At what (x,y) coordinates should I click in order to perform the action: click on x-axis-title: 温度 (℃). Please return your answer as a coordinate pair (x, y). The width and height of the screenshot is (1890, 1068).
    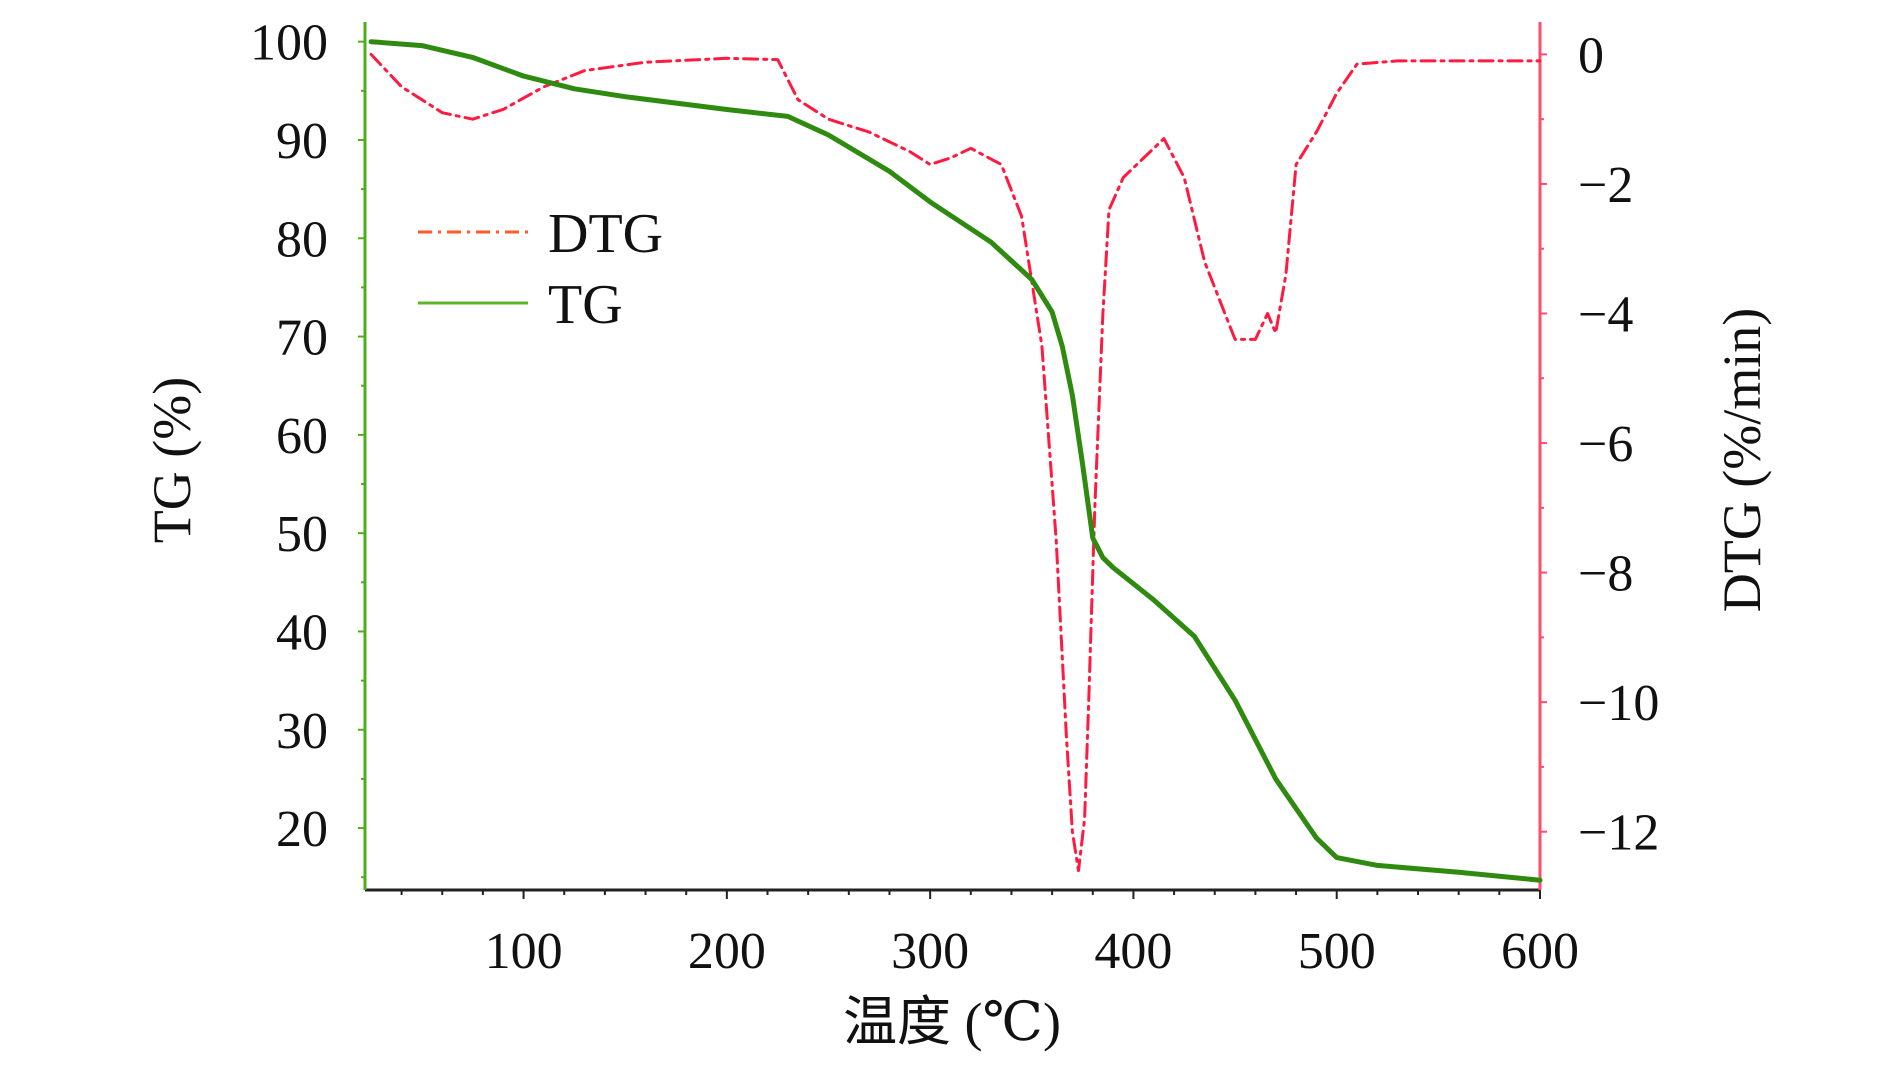
    Looking at the image, I should click on (952, 1022).